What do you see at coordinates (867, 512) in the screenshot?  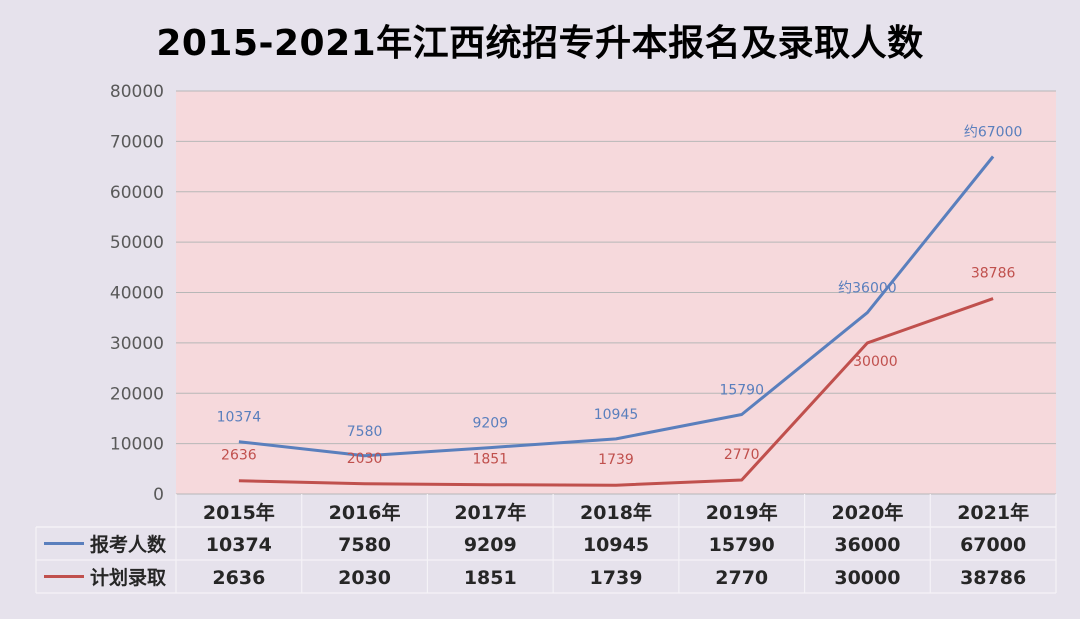 I see `x-tick-label: 2020年` at bounding box center [867, 512].